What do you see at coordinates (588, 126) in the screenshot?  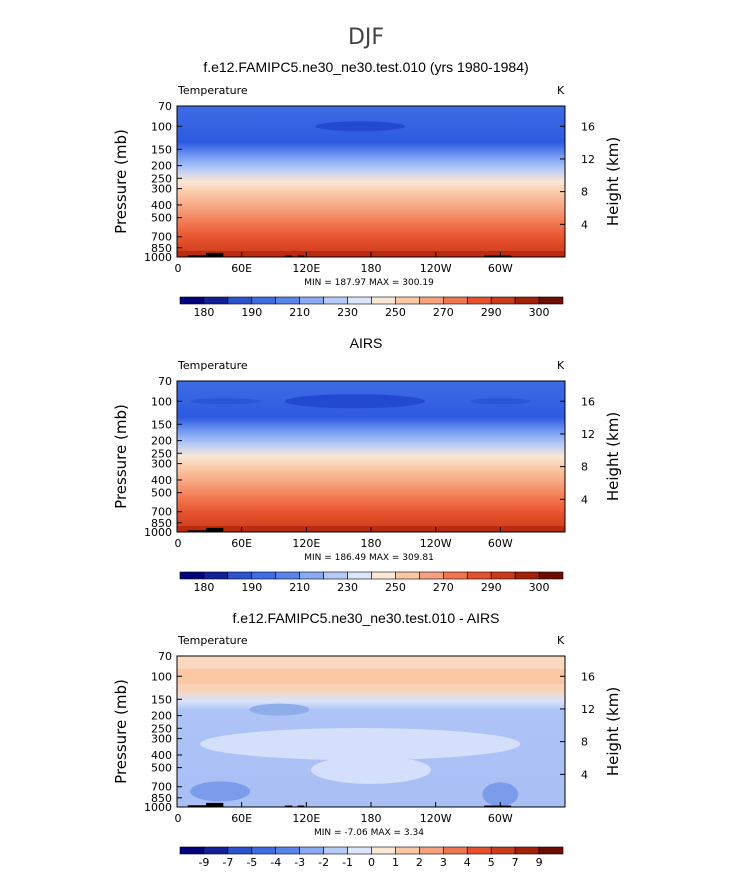 I see `height-tick-label: 16` at bounding box center [588, 126].